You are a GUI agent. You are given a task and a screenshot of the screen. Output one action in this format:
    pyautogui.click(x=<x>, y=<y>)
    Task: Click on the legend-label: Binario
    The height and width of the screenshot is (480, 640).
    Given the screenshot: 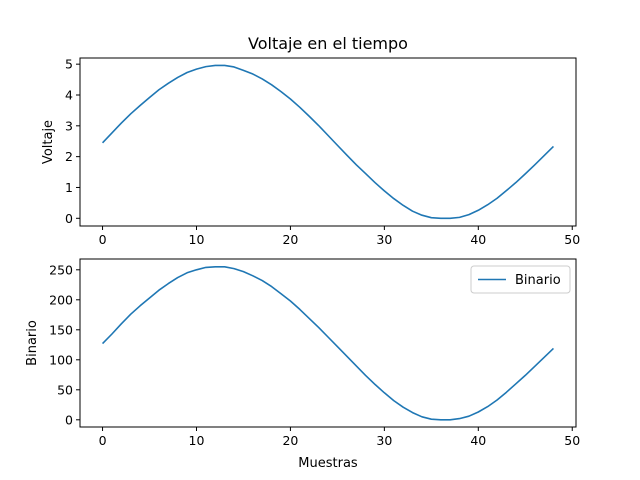 What is the action you would take?
    pyautogui.click(x=538, y=280)
    